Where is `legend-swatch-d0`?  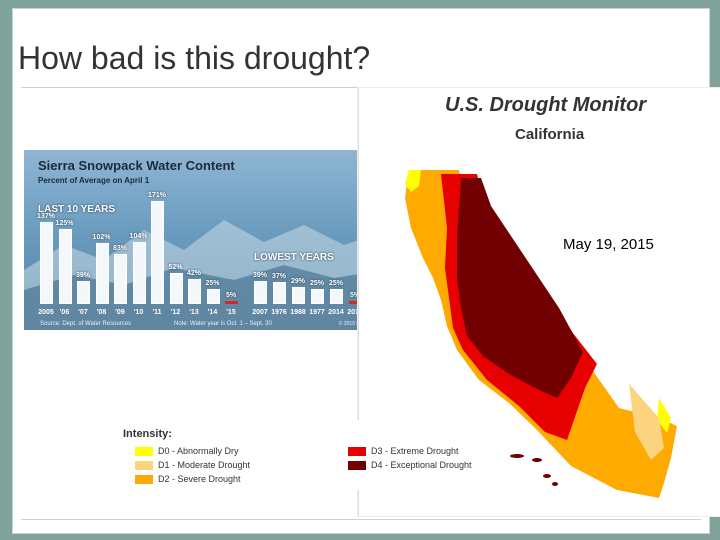
legend-swatch-d0 is located at coordinates (144, 452).